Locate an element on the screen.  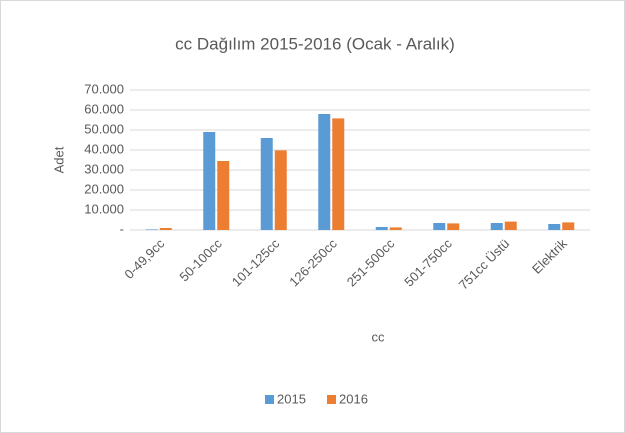
x-axis-label: cc is located at coordinates (379, 336).